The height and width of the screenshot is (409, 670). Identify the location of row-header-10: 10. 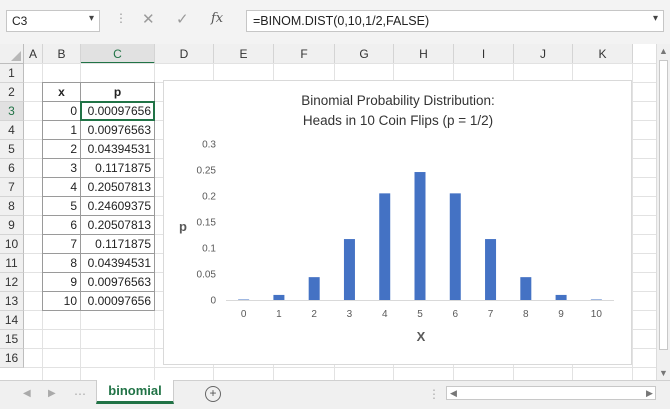
(12, 244).